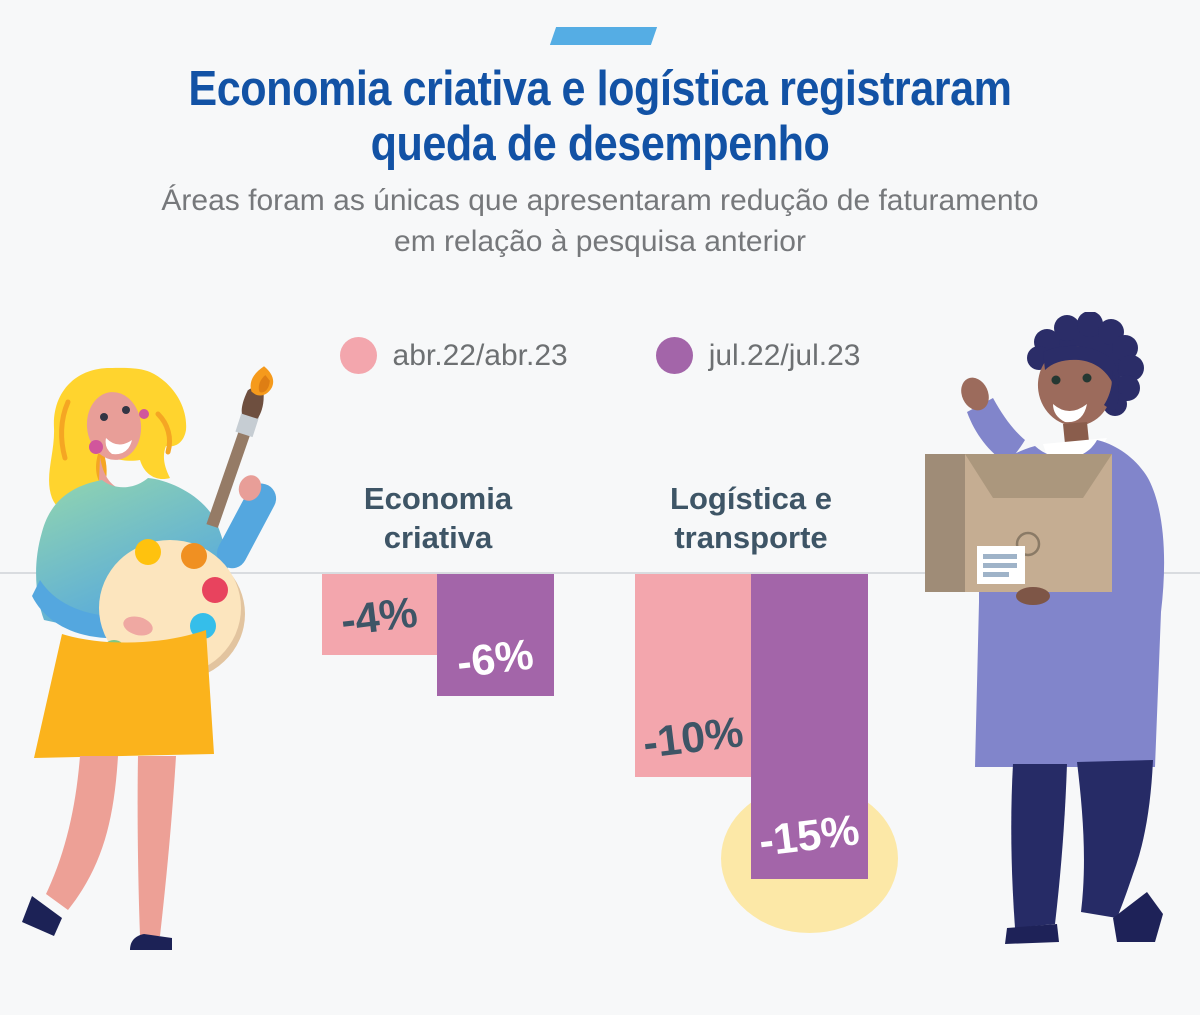 Image resolution: width=1200 pixels, height=1015 pixels. I want to click on legend-item-apr: abr.22/abr.23, so click(453, 355).